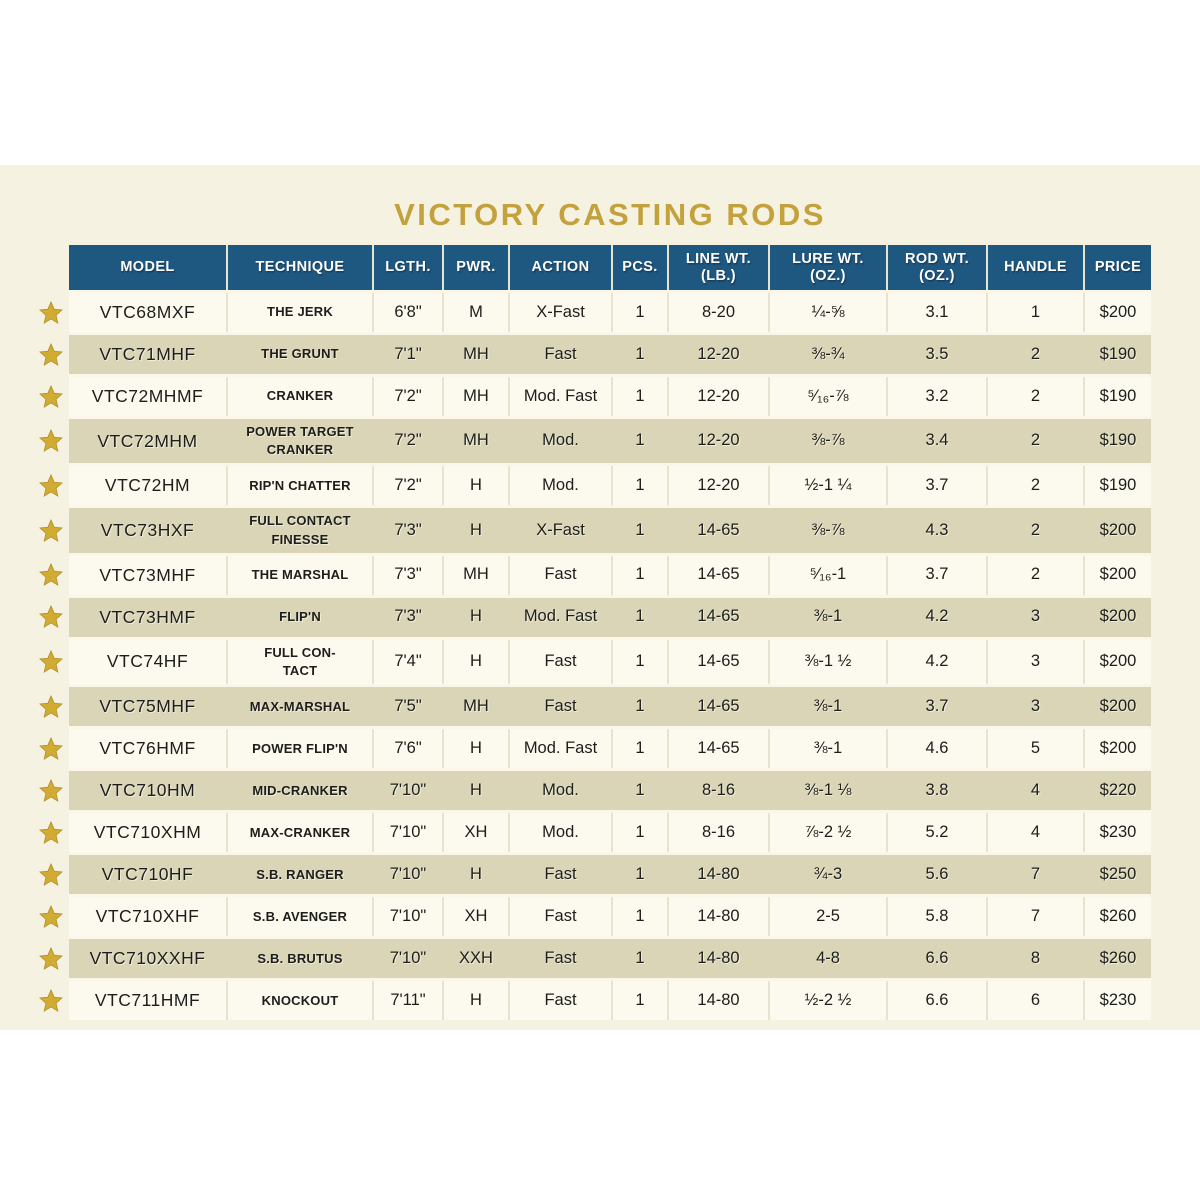  Describe the element at coordinates (299, 833) in the screenshot. I see `body-cell: MAX-CRANKER` at that location.